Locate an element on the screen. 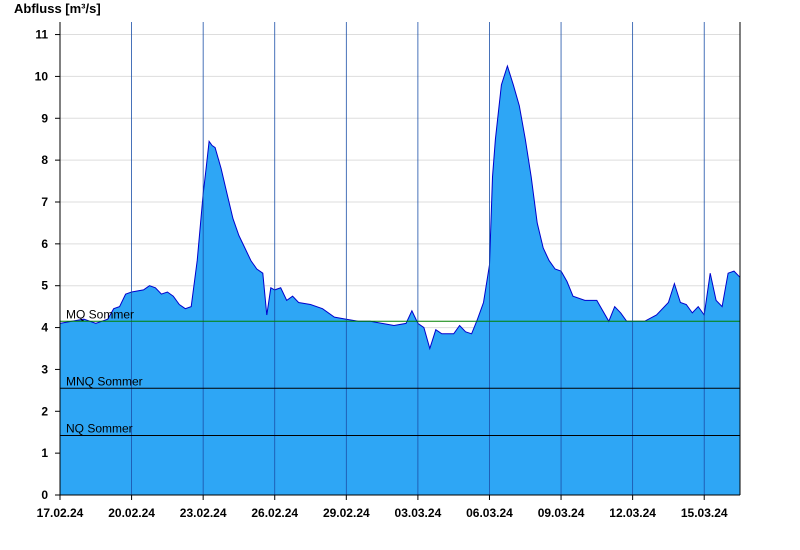 The image size is (800, 550). y-tick-label: 11 is located at coordinates (41, 35).